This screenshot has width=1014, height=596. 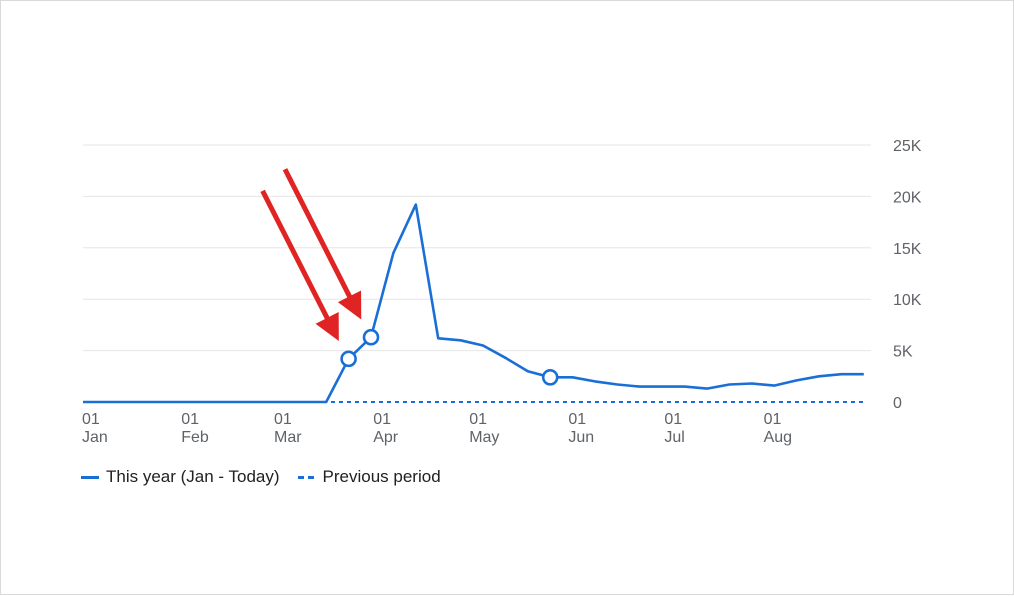 I want to click on legend-solid-line-icon, so click(x=90, y=477).